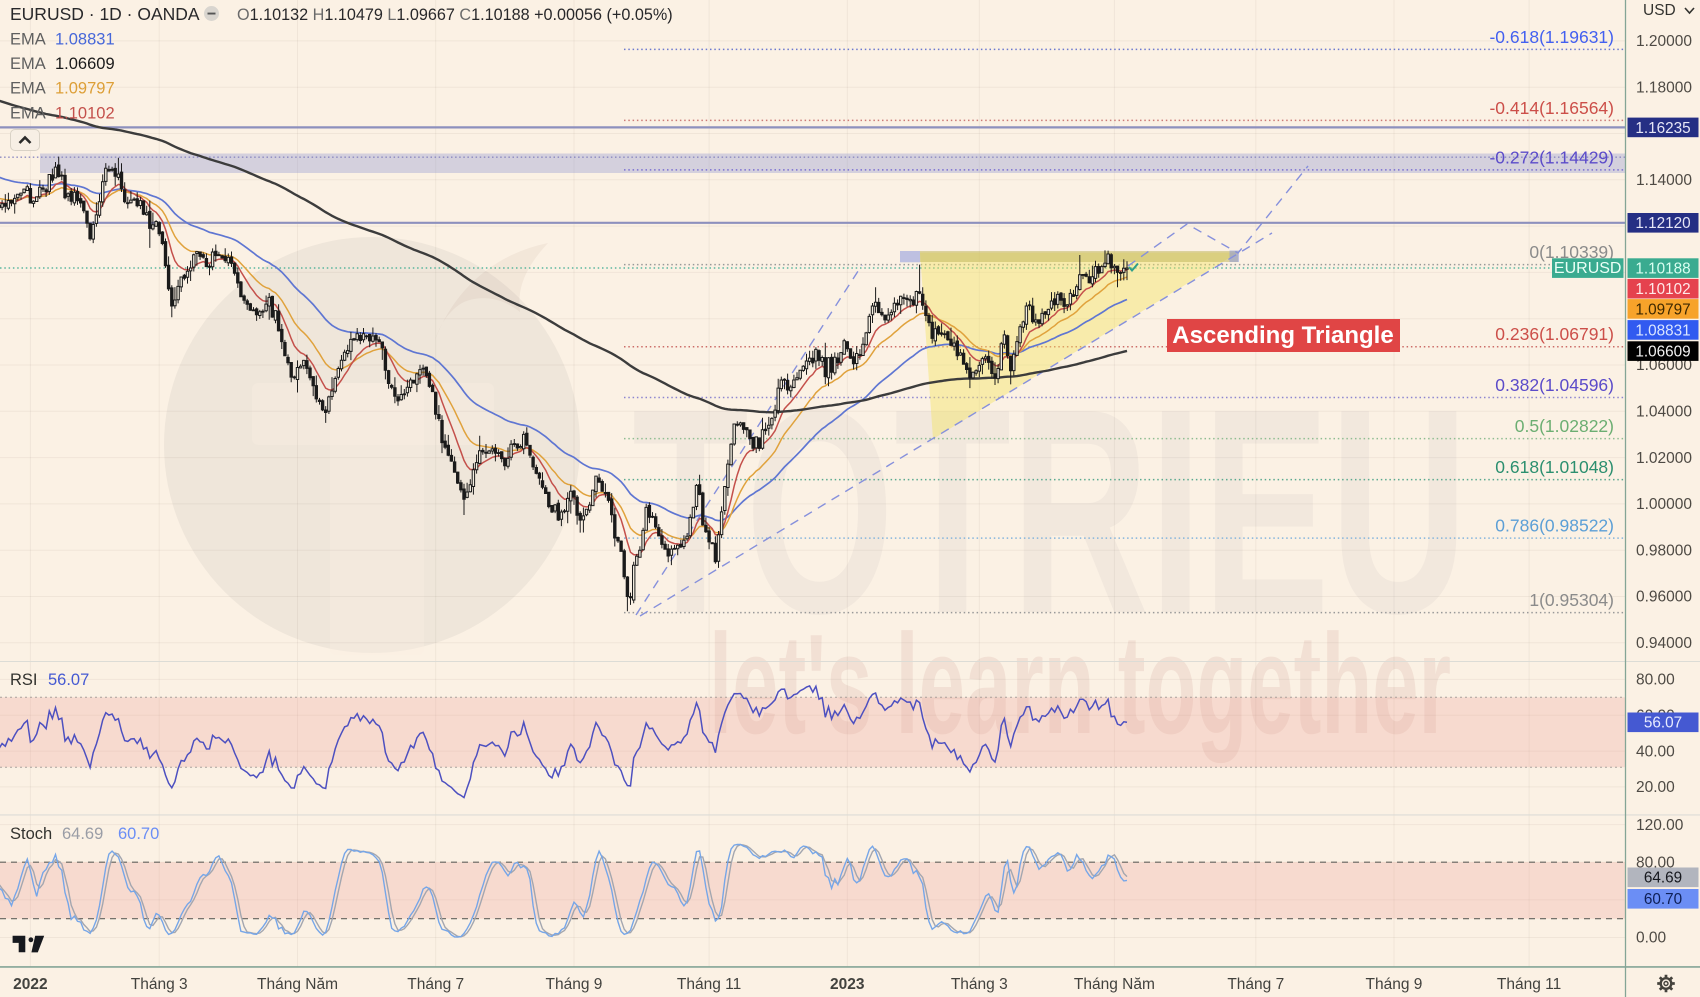 This screenshot has height=997, width=1700. Describe the element at coordinates (1662, 269) in the screenshot. I see `svg-text: 1.10188` at that location.